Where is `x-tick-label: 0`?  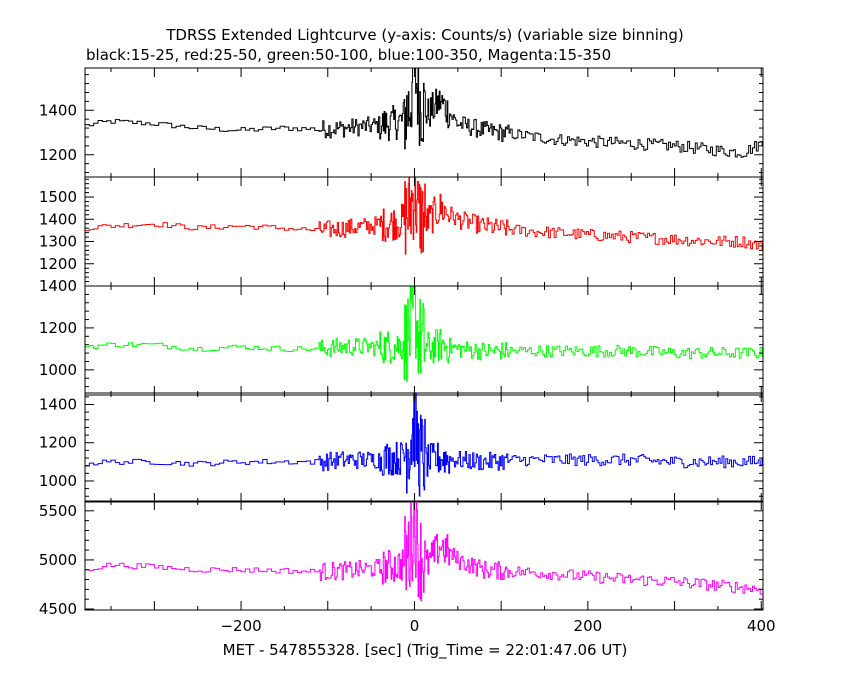 x-tick-label: 0 is located at coordinates (415, 626).